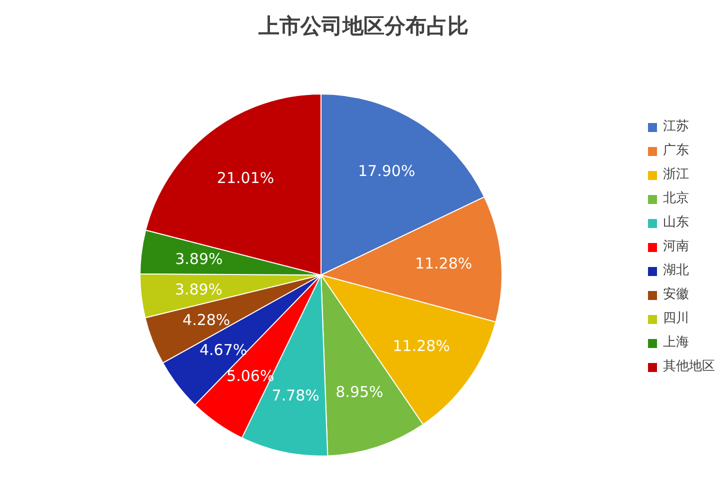 The image size is (727, 494). I want to click on legend-label: 其他地区, so click(689, 367).